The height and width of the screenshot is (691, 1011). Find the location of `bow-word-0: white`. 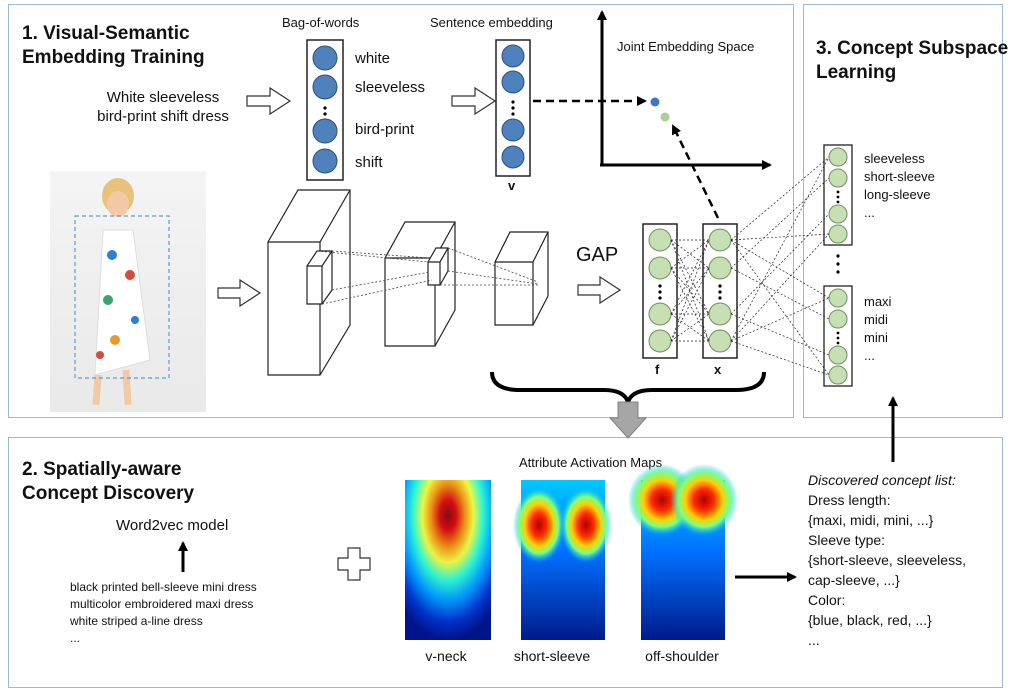

bow-word-0: white is located at coordinates (373, 58).